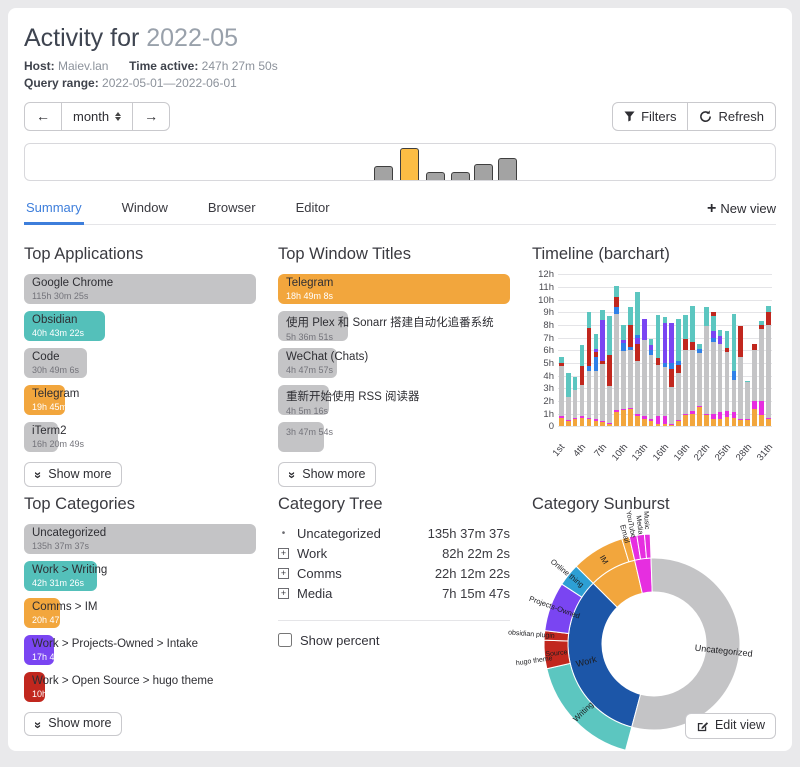  Describe the element at coordinates (601, 254) in the screenshot. I see `section-title-timeline: Timeline (barchart)` at that location.